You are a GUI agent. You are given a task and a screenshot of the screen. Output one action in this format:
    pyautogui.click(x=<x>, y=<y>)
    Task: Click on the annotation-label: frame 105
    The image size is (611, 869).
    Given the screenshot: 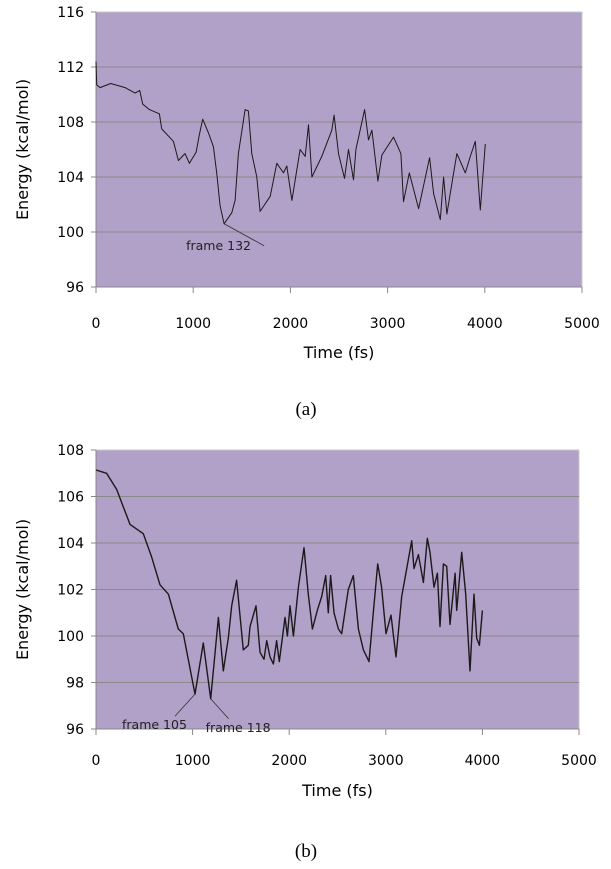 What is the action you would take?
    pyautogui.click(x=154, y=724)
    